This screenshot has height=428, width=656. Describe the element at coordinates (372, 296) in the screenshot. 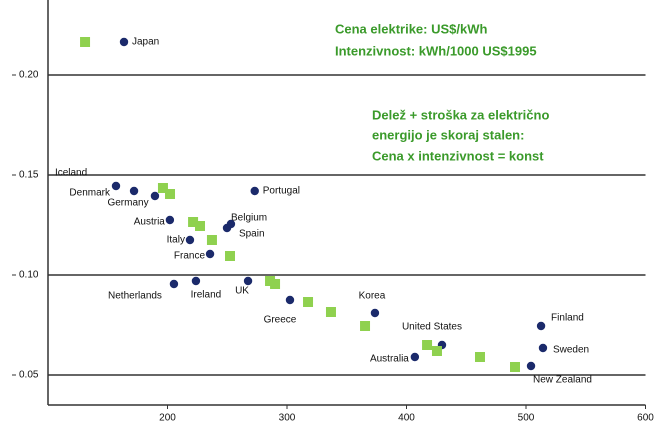

I see `point-label: Korea` at that location.